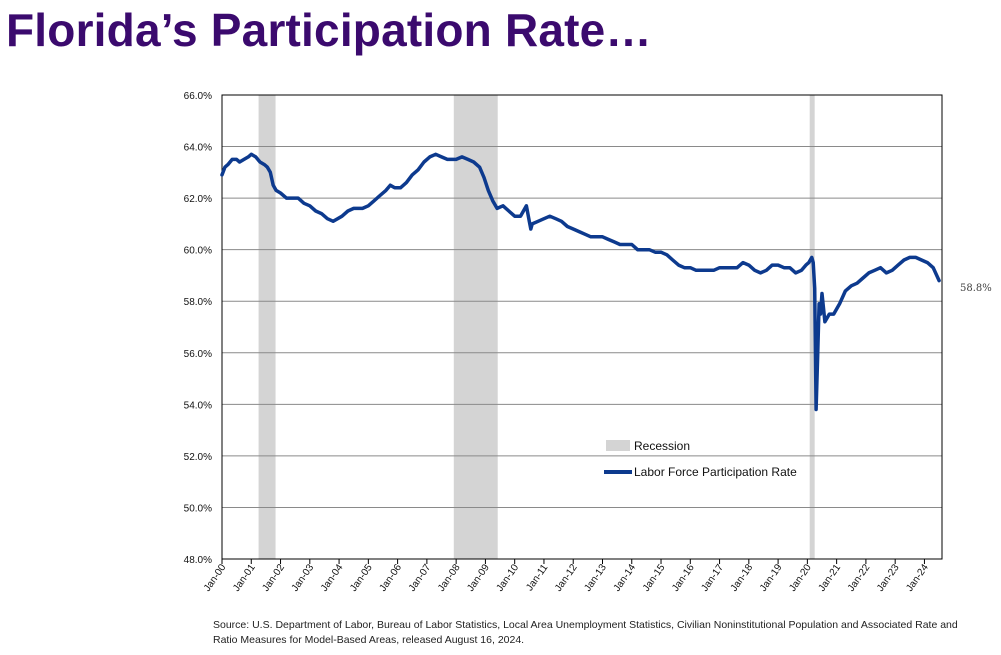 The width and height of the screenshot is (1001, 655). Describe the element at coordinates (859, 578) in the screenshot. I see `x-tick-label: Jan-22` at that location.